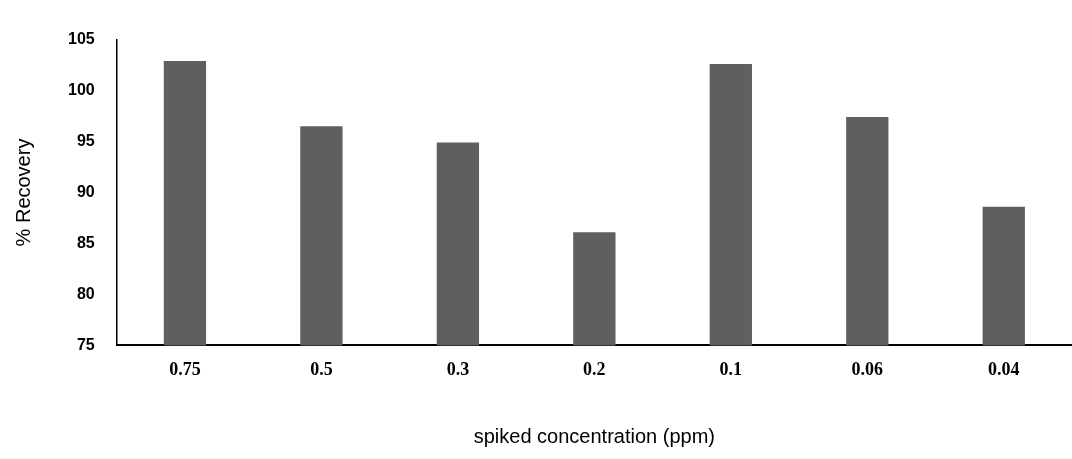 This screenshot has height=459, width=1072. What do you see at coordinates (321, 368) in the screenshot?
I see `x-tick-label: 0.5` at bounding box center [321, 368].